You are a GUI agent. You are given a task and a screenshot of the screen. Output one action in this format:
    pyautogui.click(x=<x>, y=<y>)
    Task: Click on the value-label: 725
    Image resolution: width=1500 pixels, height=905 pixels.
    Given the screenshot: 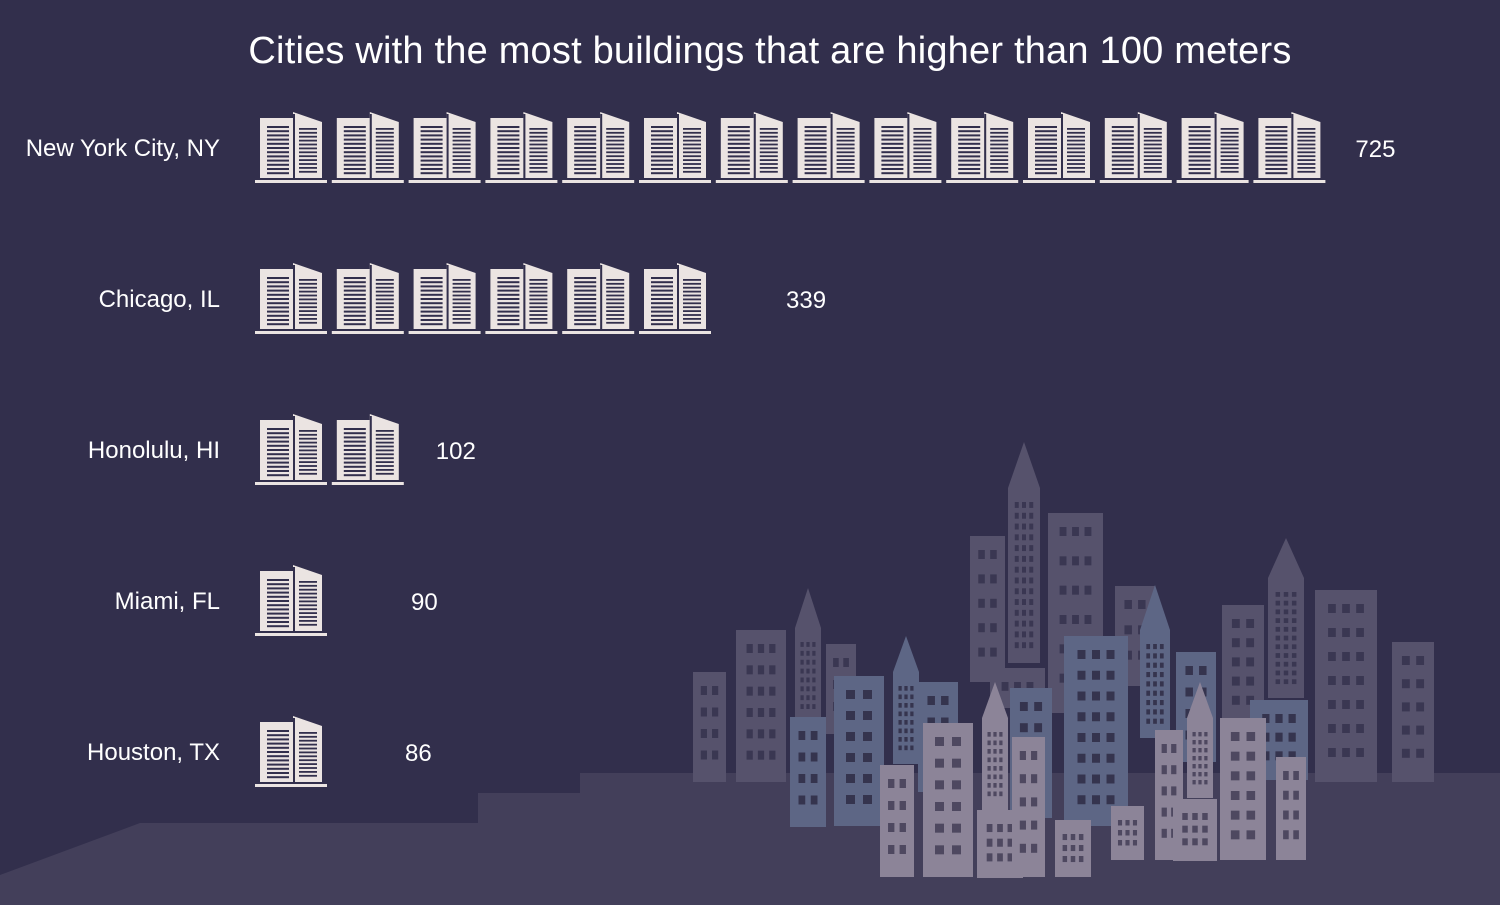 What is the action you would take?
    pyautogui.click(x=1375, y=149)
    